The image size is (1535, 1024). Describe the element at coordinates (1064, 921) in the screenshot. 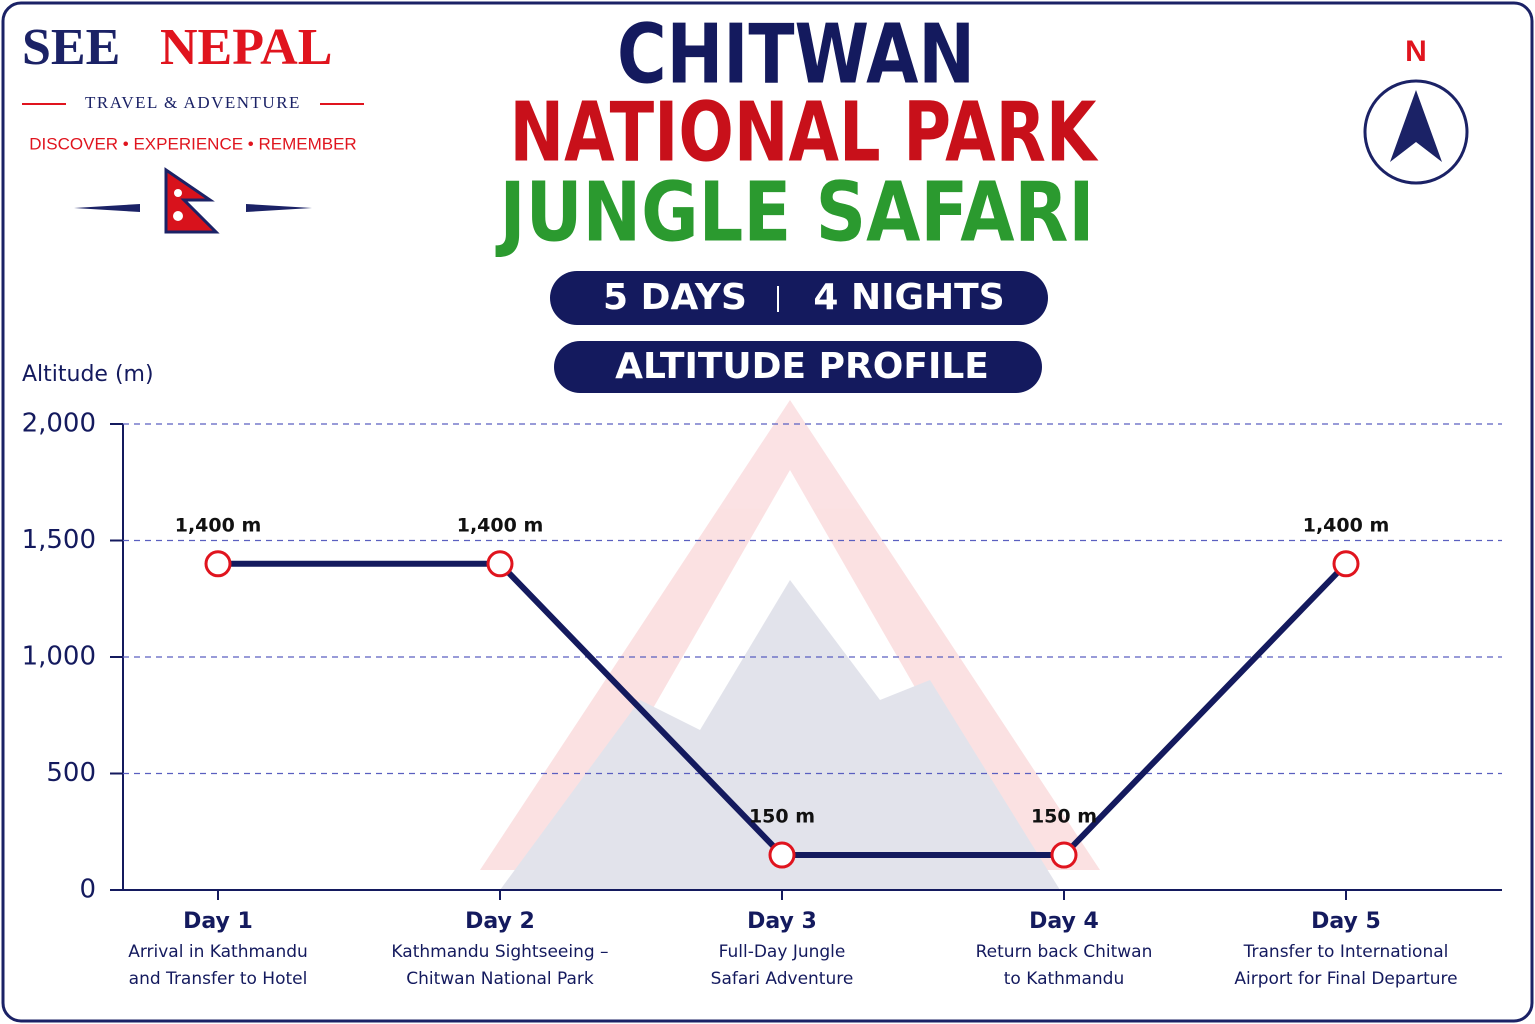

I see `x-tick-label: Day 4` at that location.